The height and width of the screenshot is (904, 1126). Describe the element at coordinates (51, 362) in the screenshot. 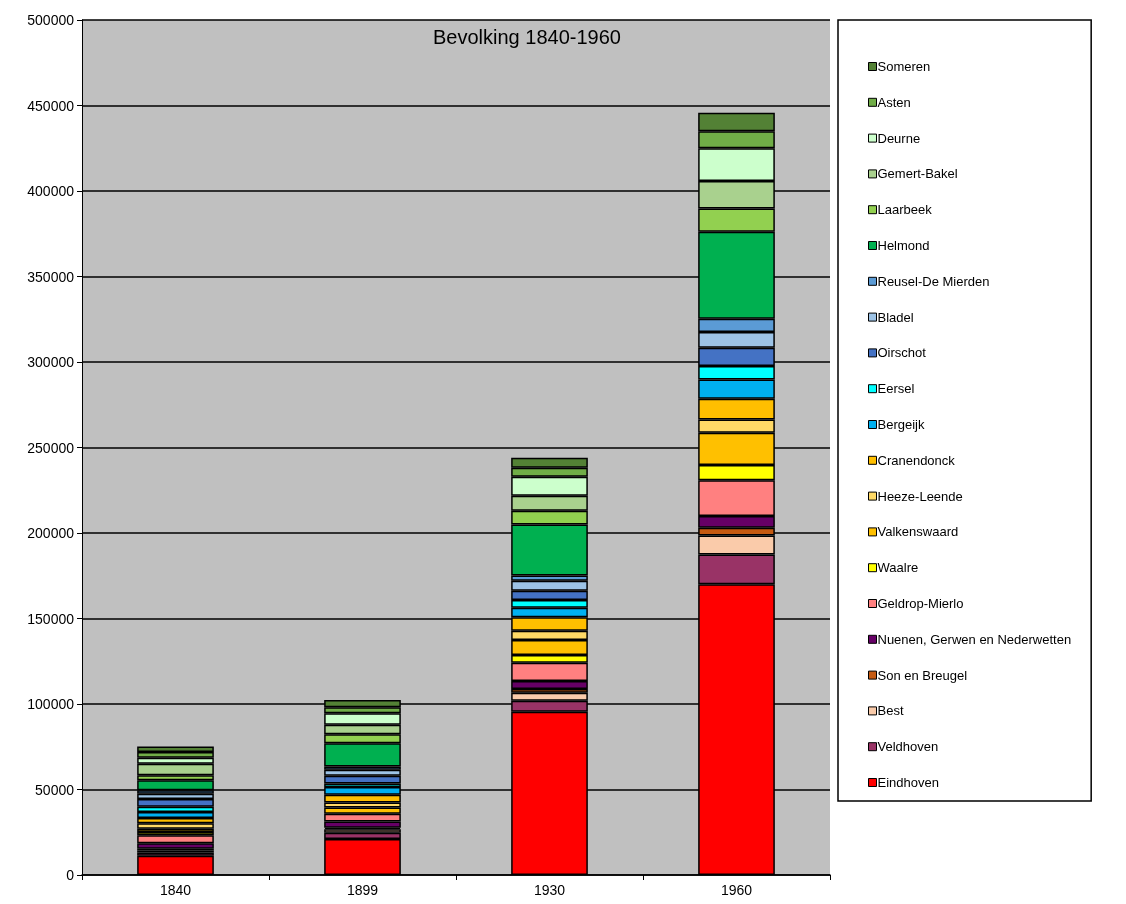

I see `y-tick-label: 300000` at that location.